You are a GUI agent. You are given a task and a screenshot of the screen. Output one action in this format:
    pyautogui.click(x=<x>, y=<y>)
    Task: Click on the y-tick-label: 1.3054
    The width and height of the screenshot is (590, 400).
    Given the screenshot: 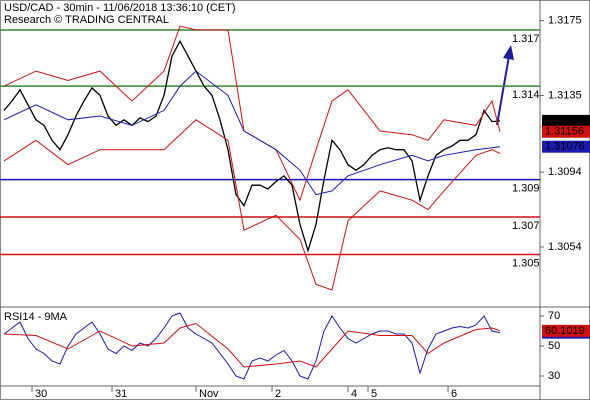 What is the action you would take?
    pyautogui.click(x=565, y=247)
    